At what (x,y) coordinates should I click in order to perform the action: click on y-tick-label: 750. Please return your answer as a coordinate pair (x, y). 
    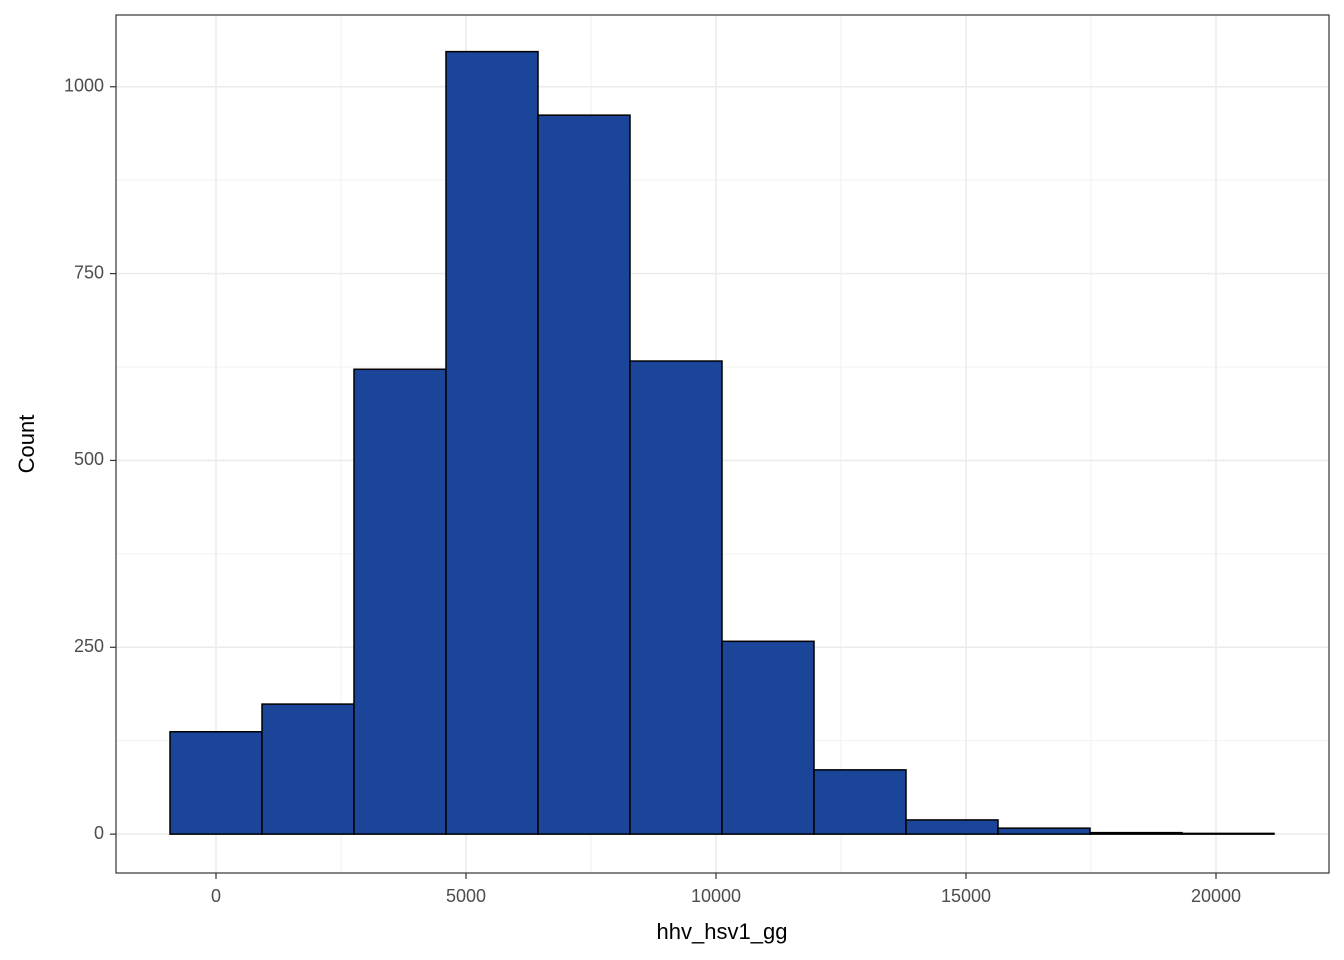
    Looking at the image, I should click on (89, 272).